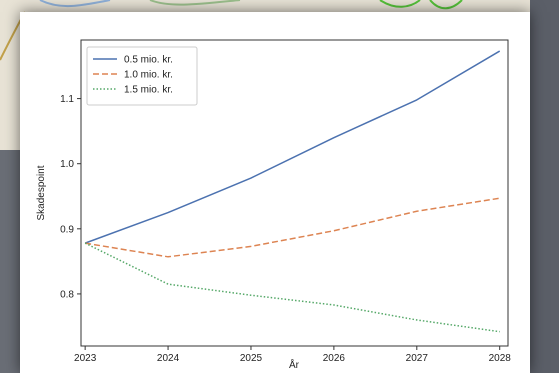 This screenshot has height=373, width=559. I want to click on legend-label-1: 0.5 mio. kr., so click(148, 60).